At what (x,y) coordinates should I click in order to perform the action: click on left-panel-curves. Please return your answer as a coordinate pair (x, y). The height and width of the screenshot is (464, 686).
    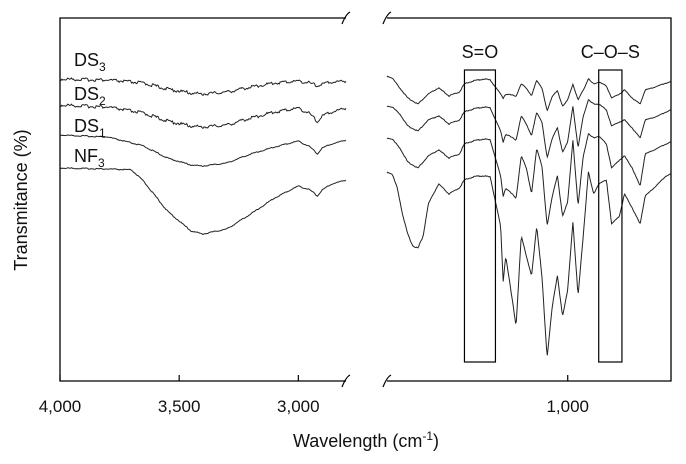
    Looking at the image, I should click on (203, 156).